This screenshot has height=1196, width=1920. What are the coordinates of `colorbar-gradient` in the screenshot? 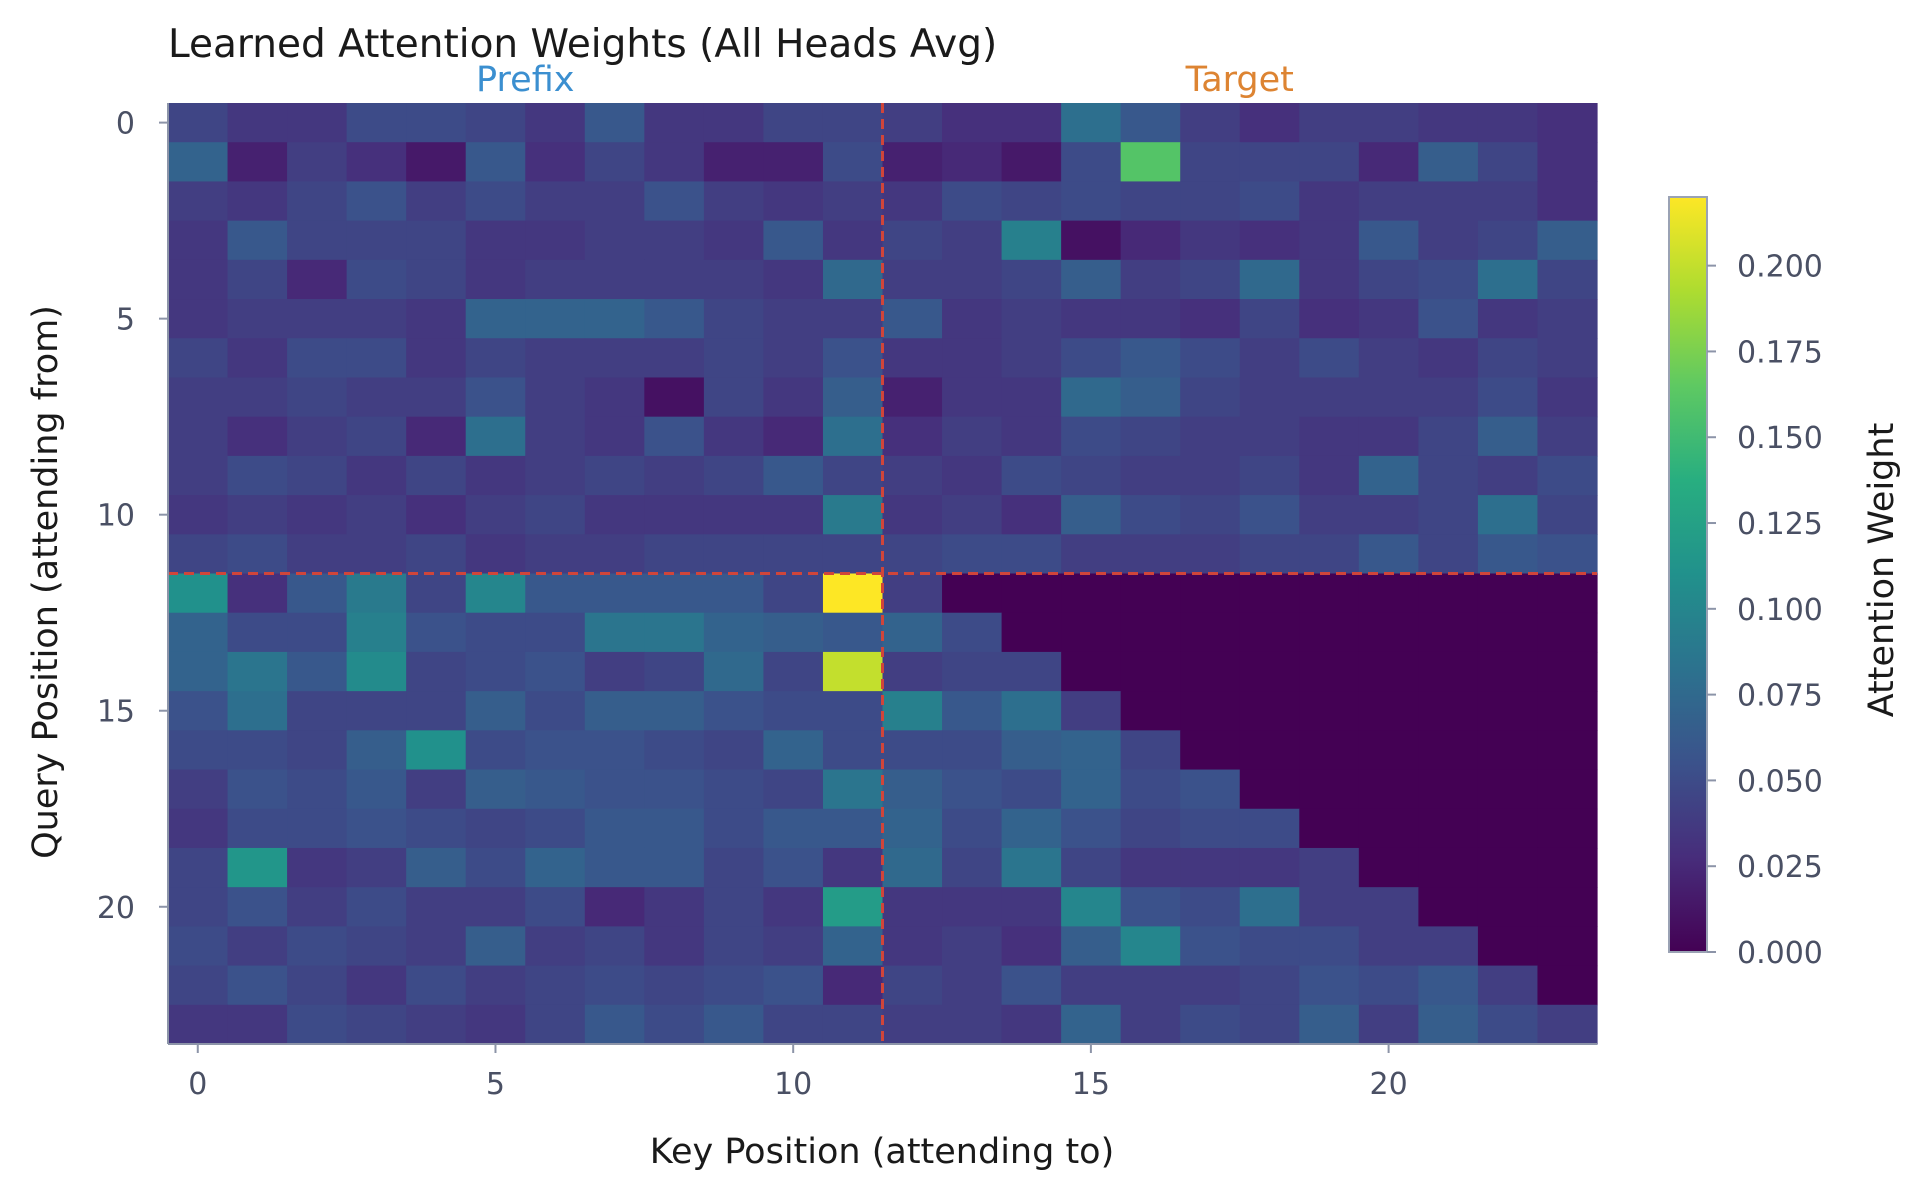 It's located at (1688, 574).